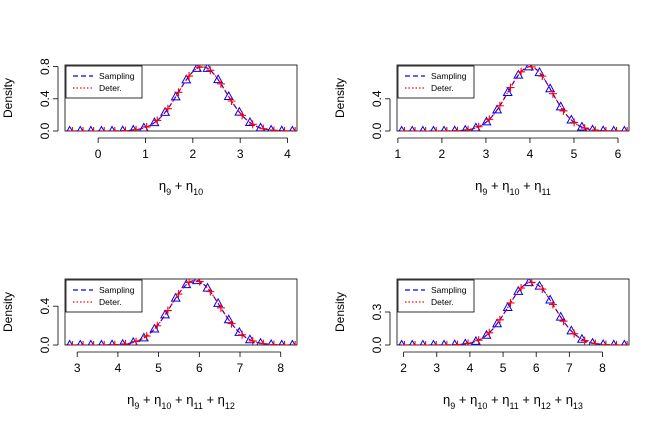  What do you see at coordinates (546, 192) in the screenshot?
I see `x-axis-label-part: 11` at bounding box center [546, 192].